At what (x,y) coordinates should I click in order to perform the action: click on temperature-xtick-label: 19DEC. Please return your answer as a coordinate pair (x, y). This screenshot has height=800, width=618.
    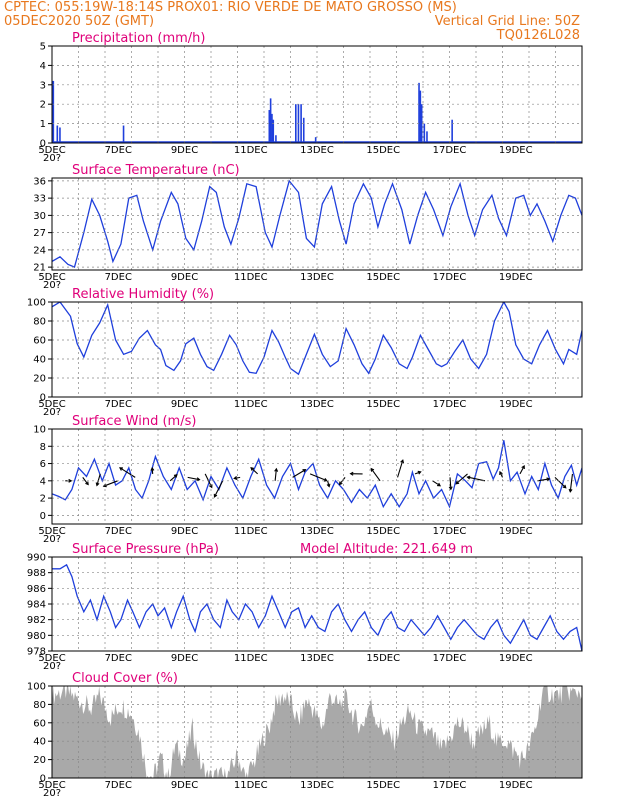
    Looking at the image, I should click on (516, 277).